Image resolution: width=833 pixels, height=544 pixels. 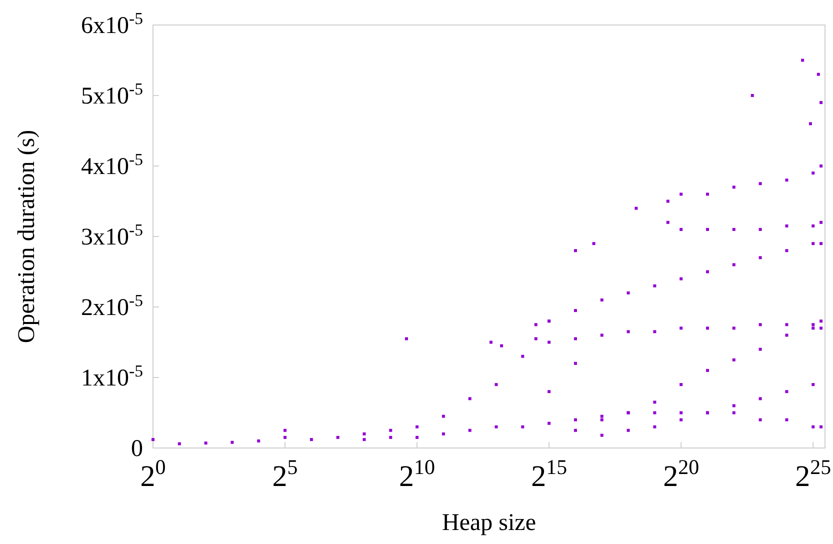 What do you see at coordinates (112, 94) in the screenshot?
I see `y-tick-label: 5x10$^{-5}$` at bounding box center [112, 94].